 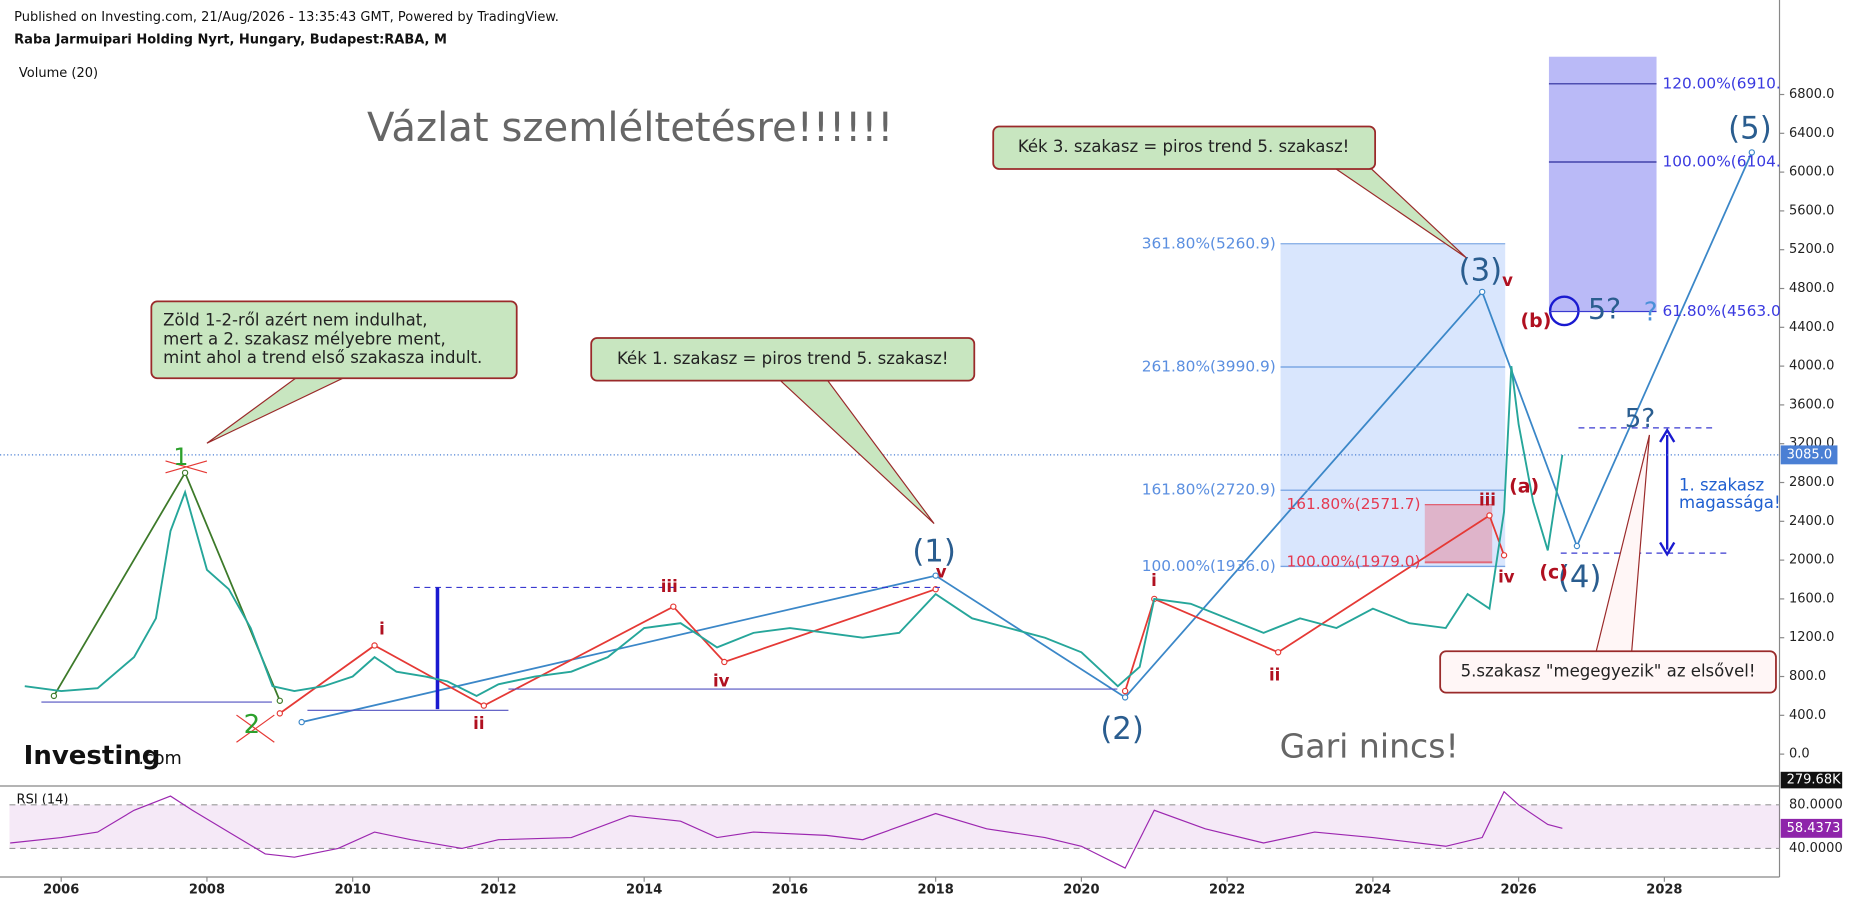 I want to click on x-tick-label: 2018, so click(x=936, y=890).